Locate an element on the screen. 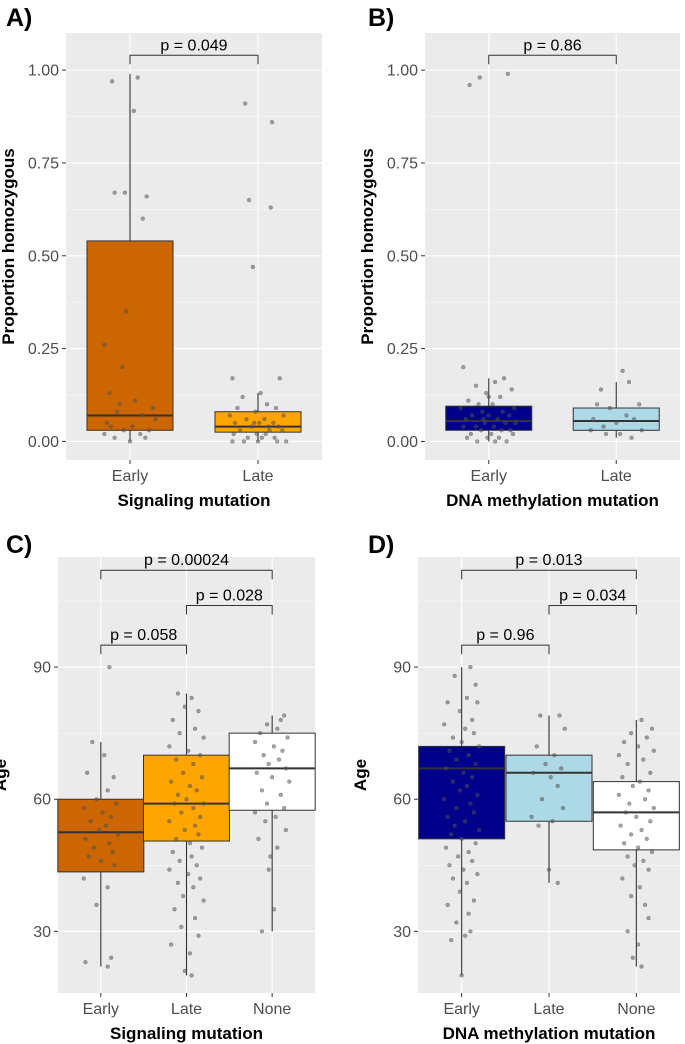 The height and width of the screenshot is (1044, 685). panel-tag: A) is located at coordinates (19, 18).